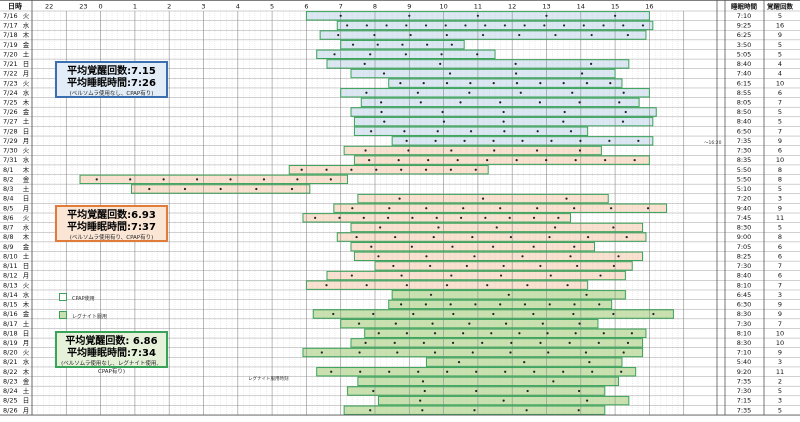  What do you see at coordinates (780, 247) in the screenshot?
I see `row-wakes-24: 6` at bounding box center [780, 247].